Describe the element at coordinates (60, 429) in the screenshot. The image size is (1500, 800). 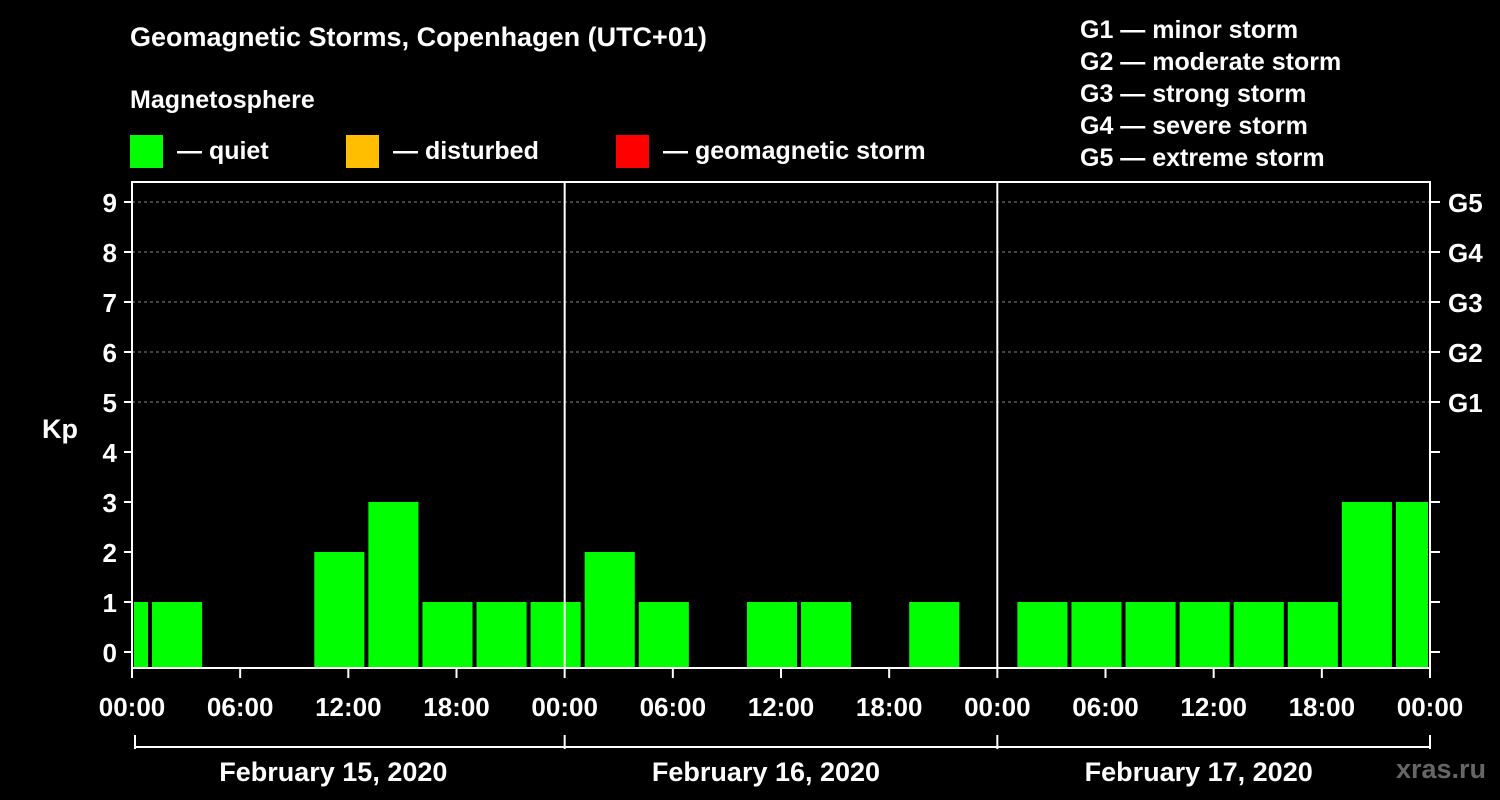
I see `y-axis-label: Kp` at that location.